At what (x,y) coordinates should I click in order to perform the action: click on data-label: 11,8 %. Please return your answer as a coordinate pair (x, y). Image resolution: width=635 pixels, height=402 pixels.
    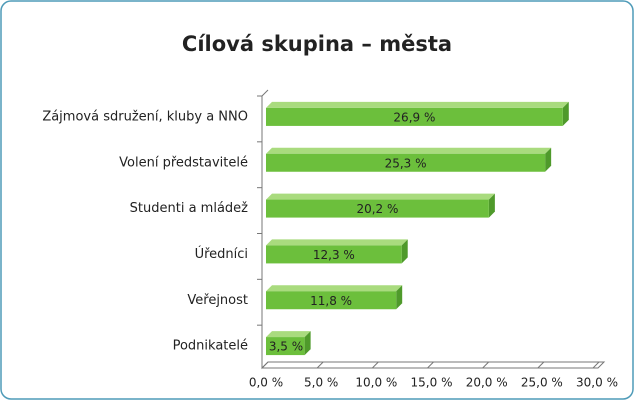
    Looking at the image, I should click on (331, 301).